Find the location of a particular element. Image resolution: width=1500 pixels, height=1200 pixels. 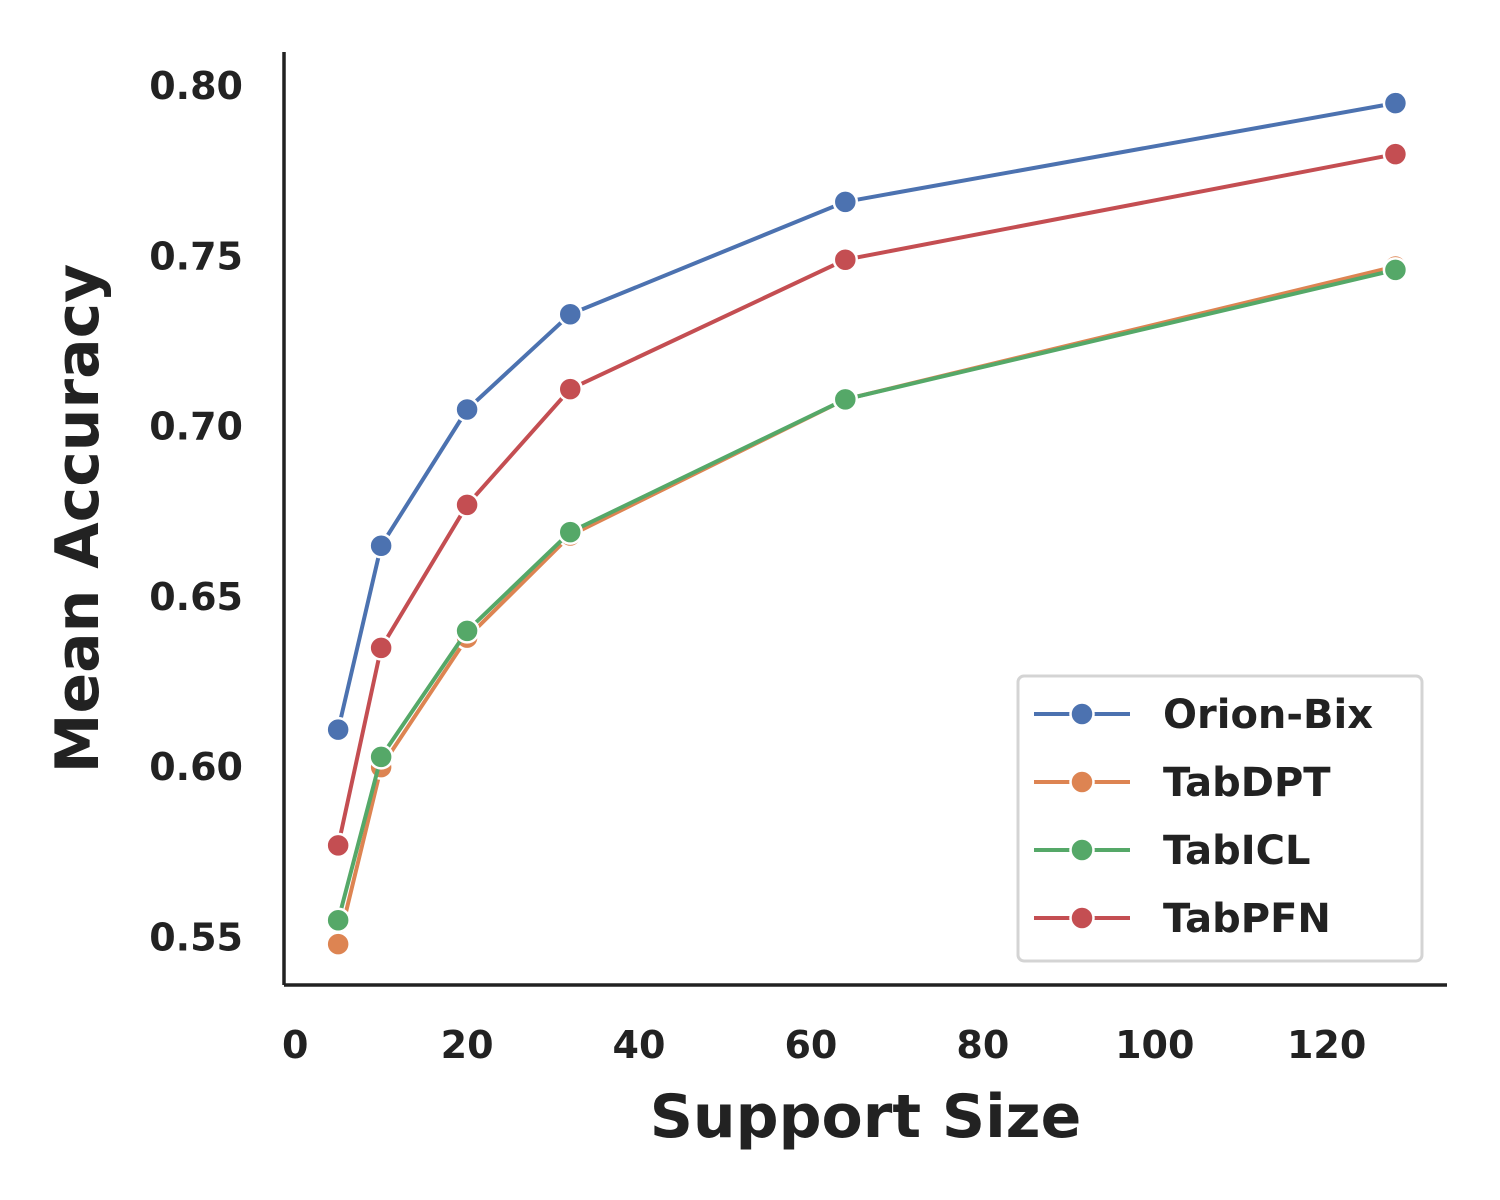

x-tick-label: 80 is located at coordinates (982, 1045).